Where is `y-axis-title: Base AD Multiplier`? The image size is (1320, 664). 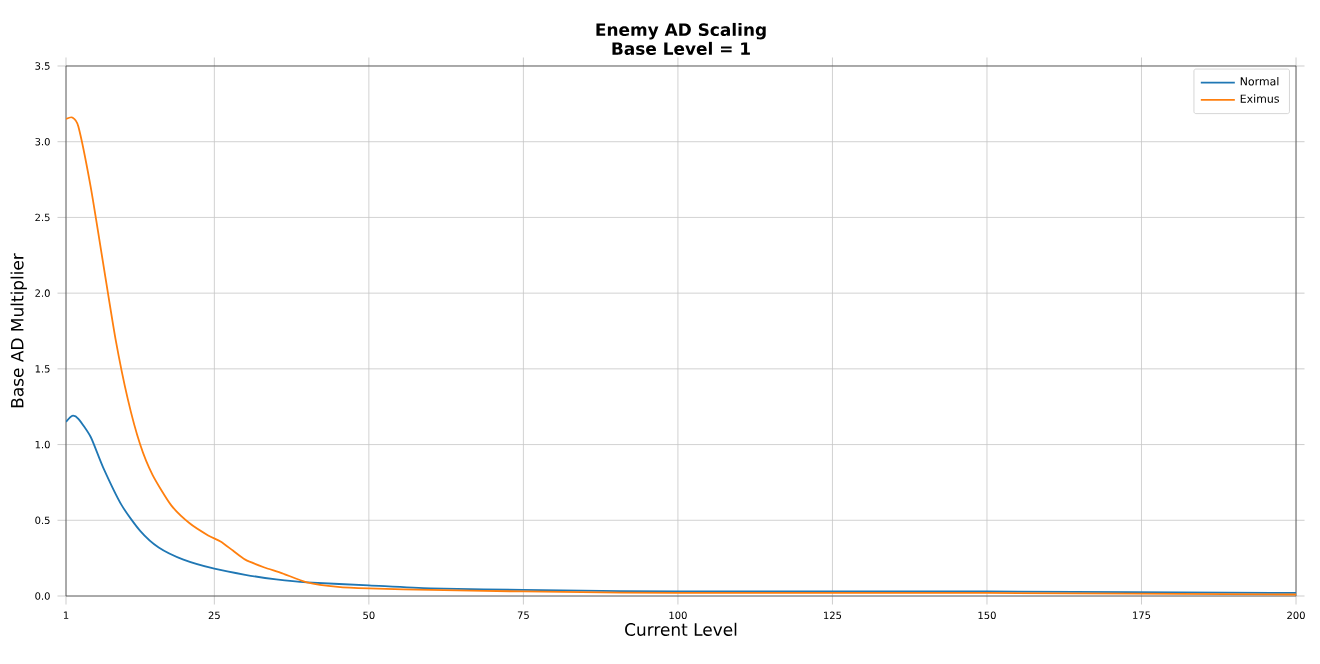 y-axis-title: Base AD Multiplier is located at coordinates (18, 330).